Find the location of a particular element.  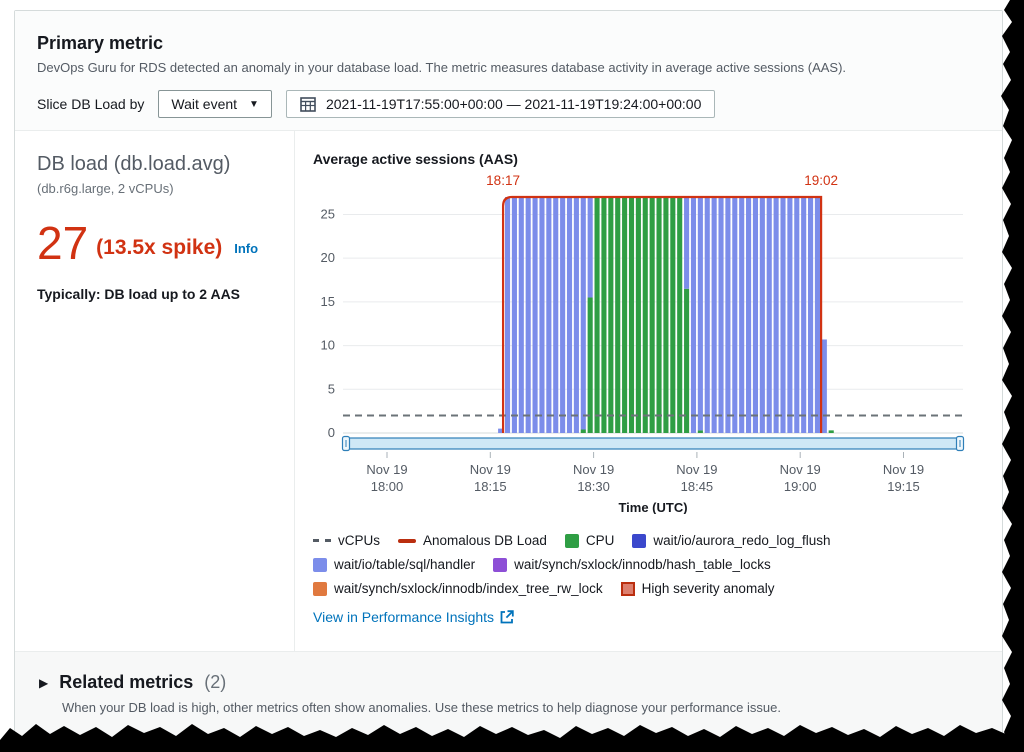

legend-label: wait/io/aurora_redo_log_flush is located at coordinates (742, 540).